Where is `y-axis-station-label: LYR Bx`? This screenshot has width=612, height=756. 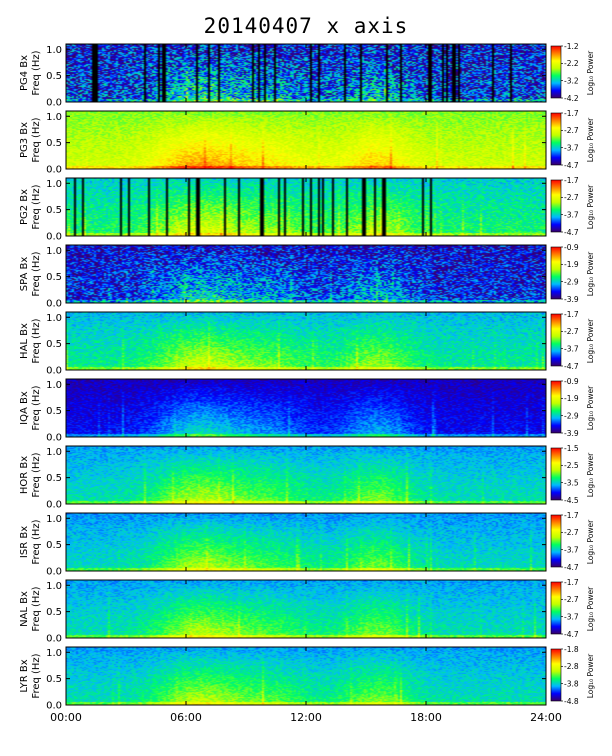
y-axis-station-label: LYR Bx is located at coordinates (24, 675).